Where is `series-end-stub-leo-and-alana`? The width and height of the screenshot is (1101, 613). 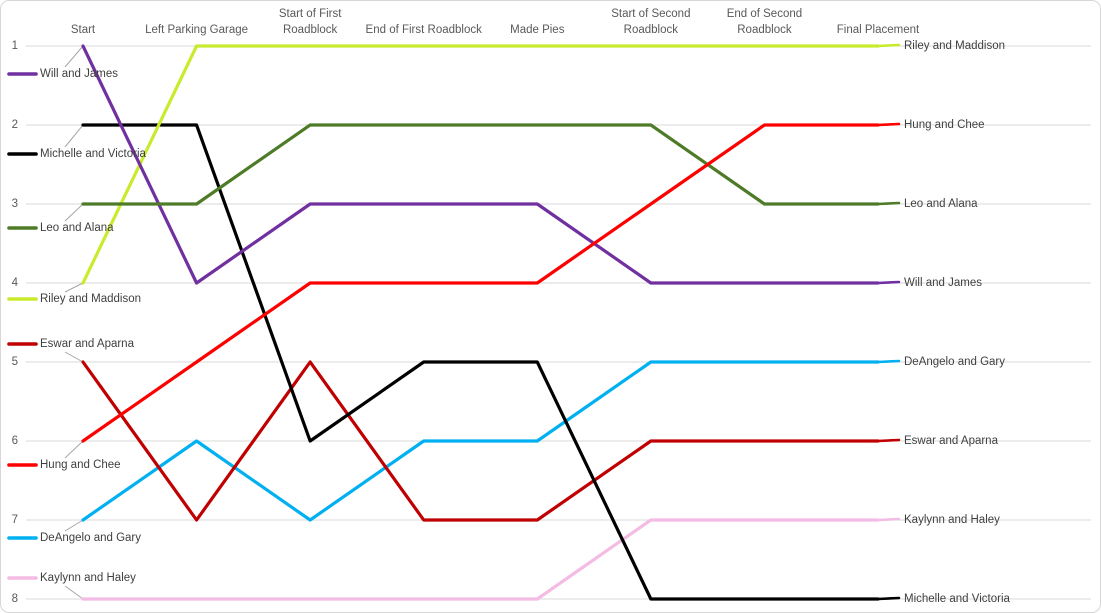 series-end-stub-leo-and-alana is located at coordinates (888, 203).